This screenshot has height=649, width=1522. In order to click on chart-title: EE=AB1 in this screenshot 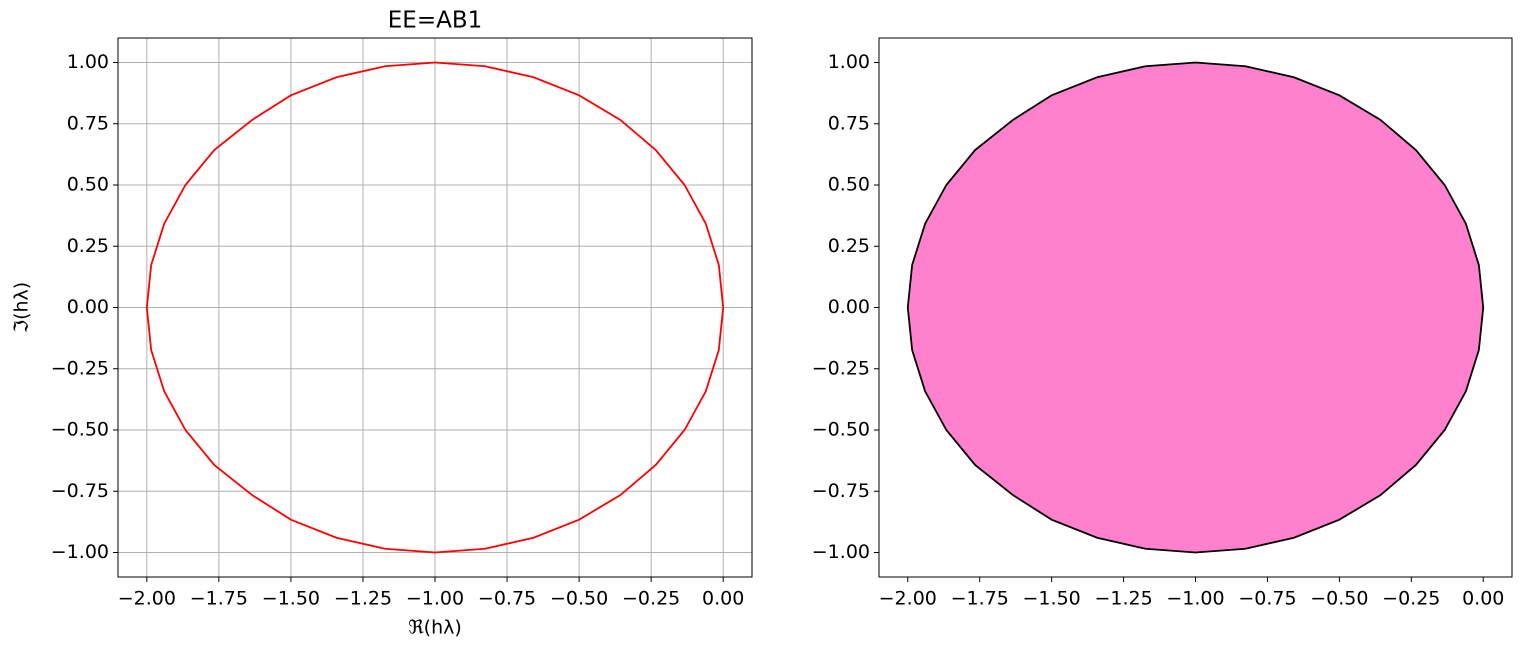, I will do `click(435, 21)`.